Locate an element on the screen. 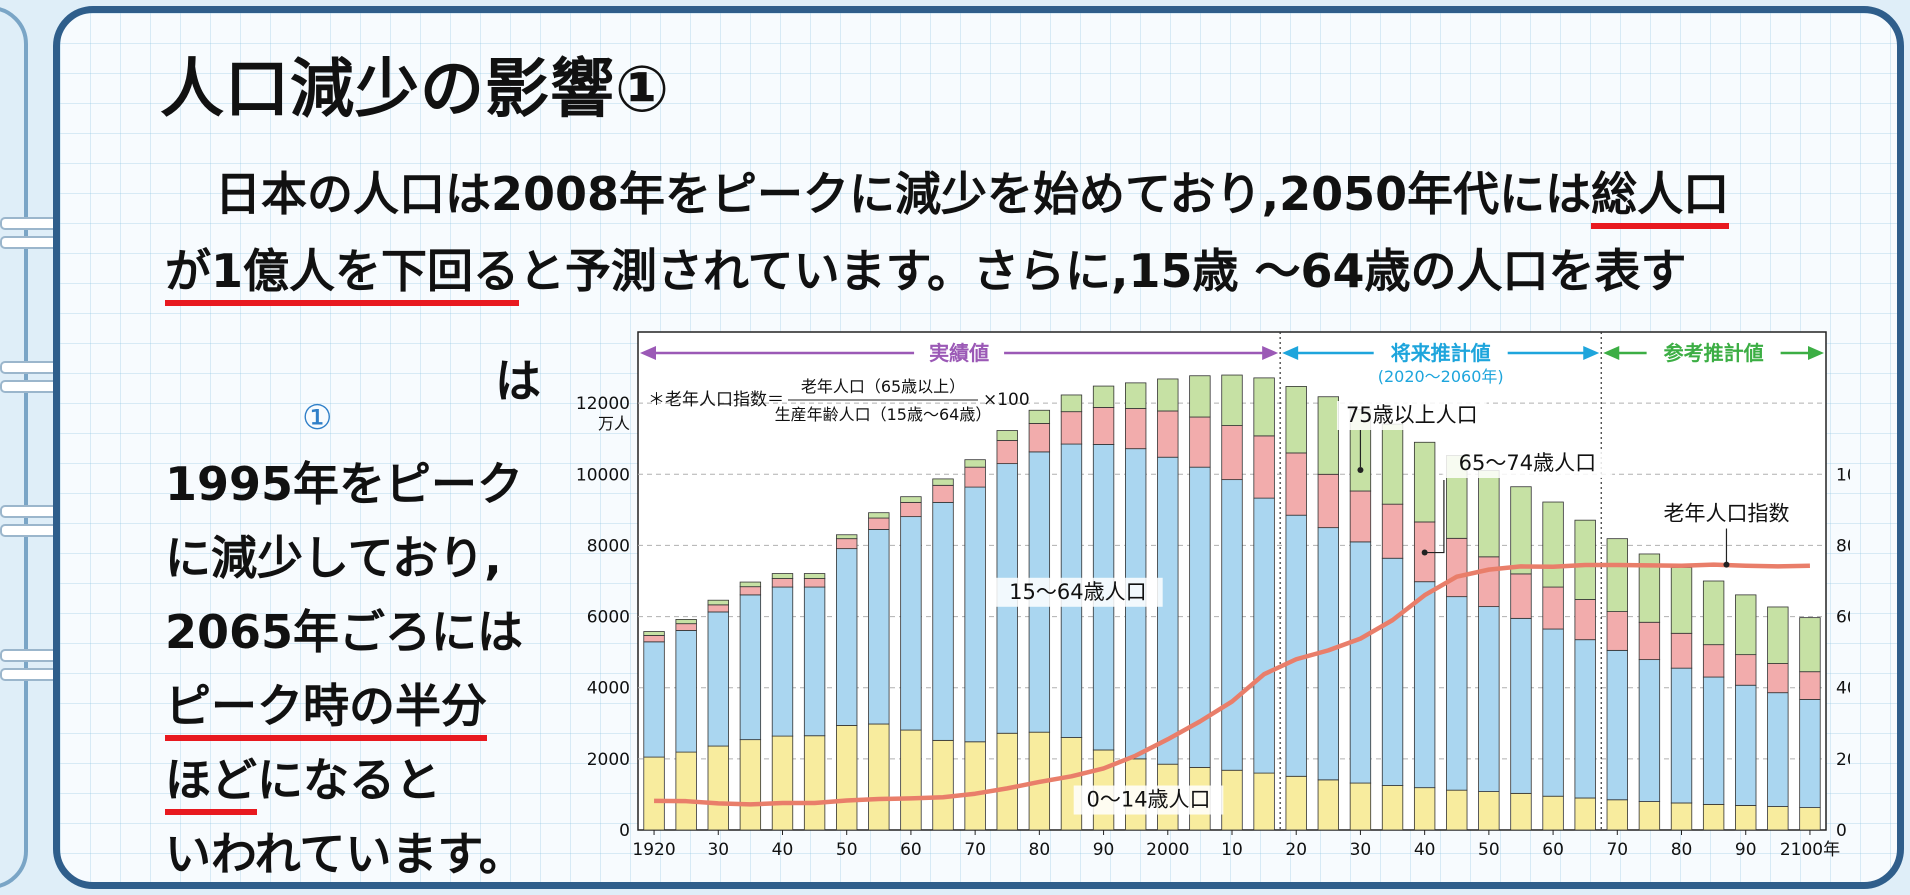  label-index: 老年人口指数 is located at coordinates (1726, 514).